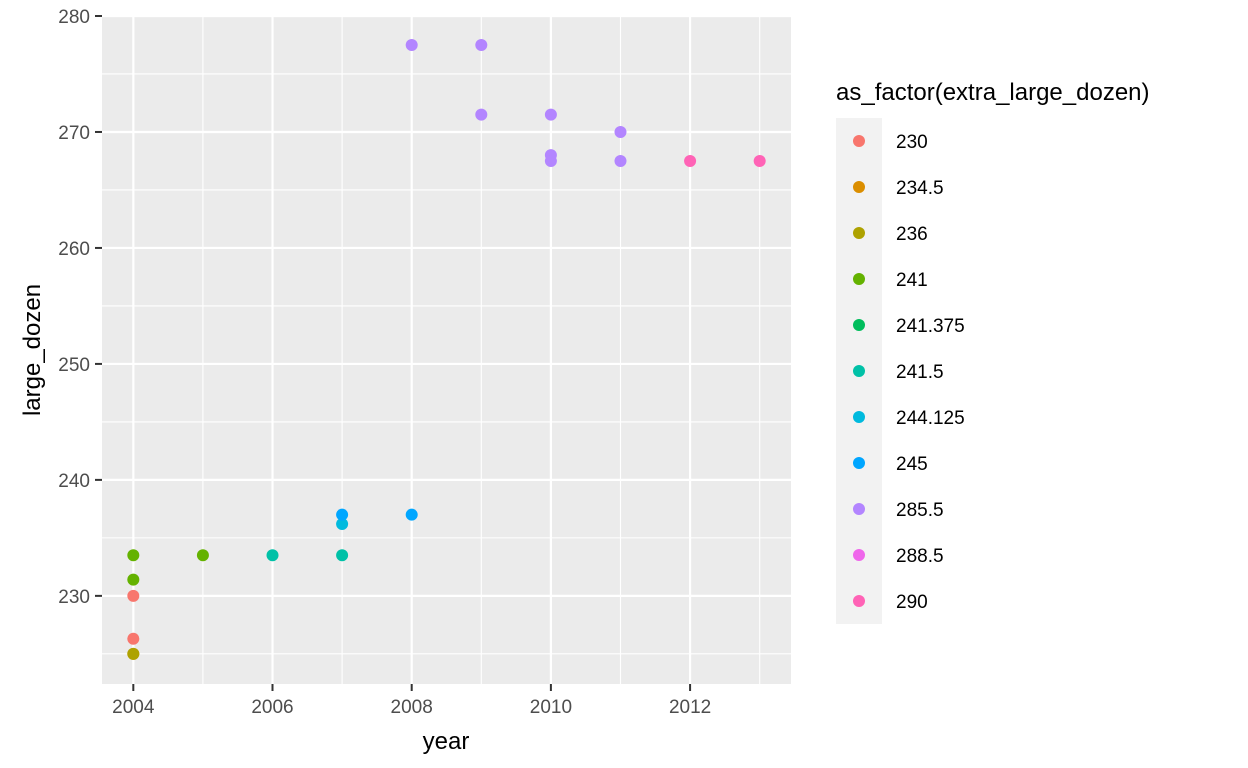  What do you see at coordinates (74, 133) in the screenshot?
I see `y-tick-label: 270` at bounding box center [74, 133].